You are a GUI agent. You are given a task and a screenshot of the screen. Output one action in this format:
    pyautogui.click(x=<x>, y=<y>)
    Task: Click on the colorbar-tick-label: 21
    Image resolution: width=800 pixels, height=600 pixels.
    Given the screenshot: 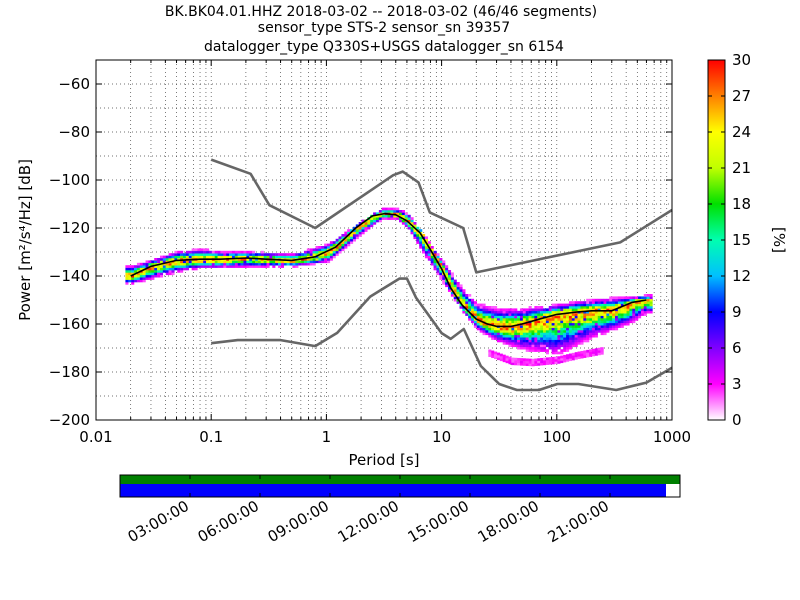 What is the action you would take?
    pyautogui.click(x=741, y=168)
    